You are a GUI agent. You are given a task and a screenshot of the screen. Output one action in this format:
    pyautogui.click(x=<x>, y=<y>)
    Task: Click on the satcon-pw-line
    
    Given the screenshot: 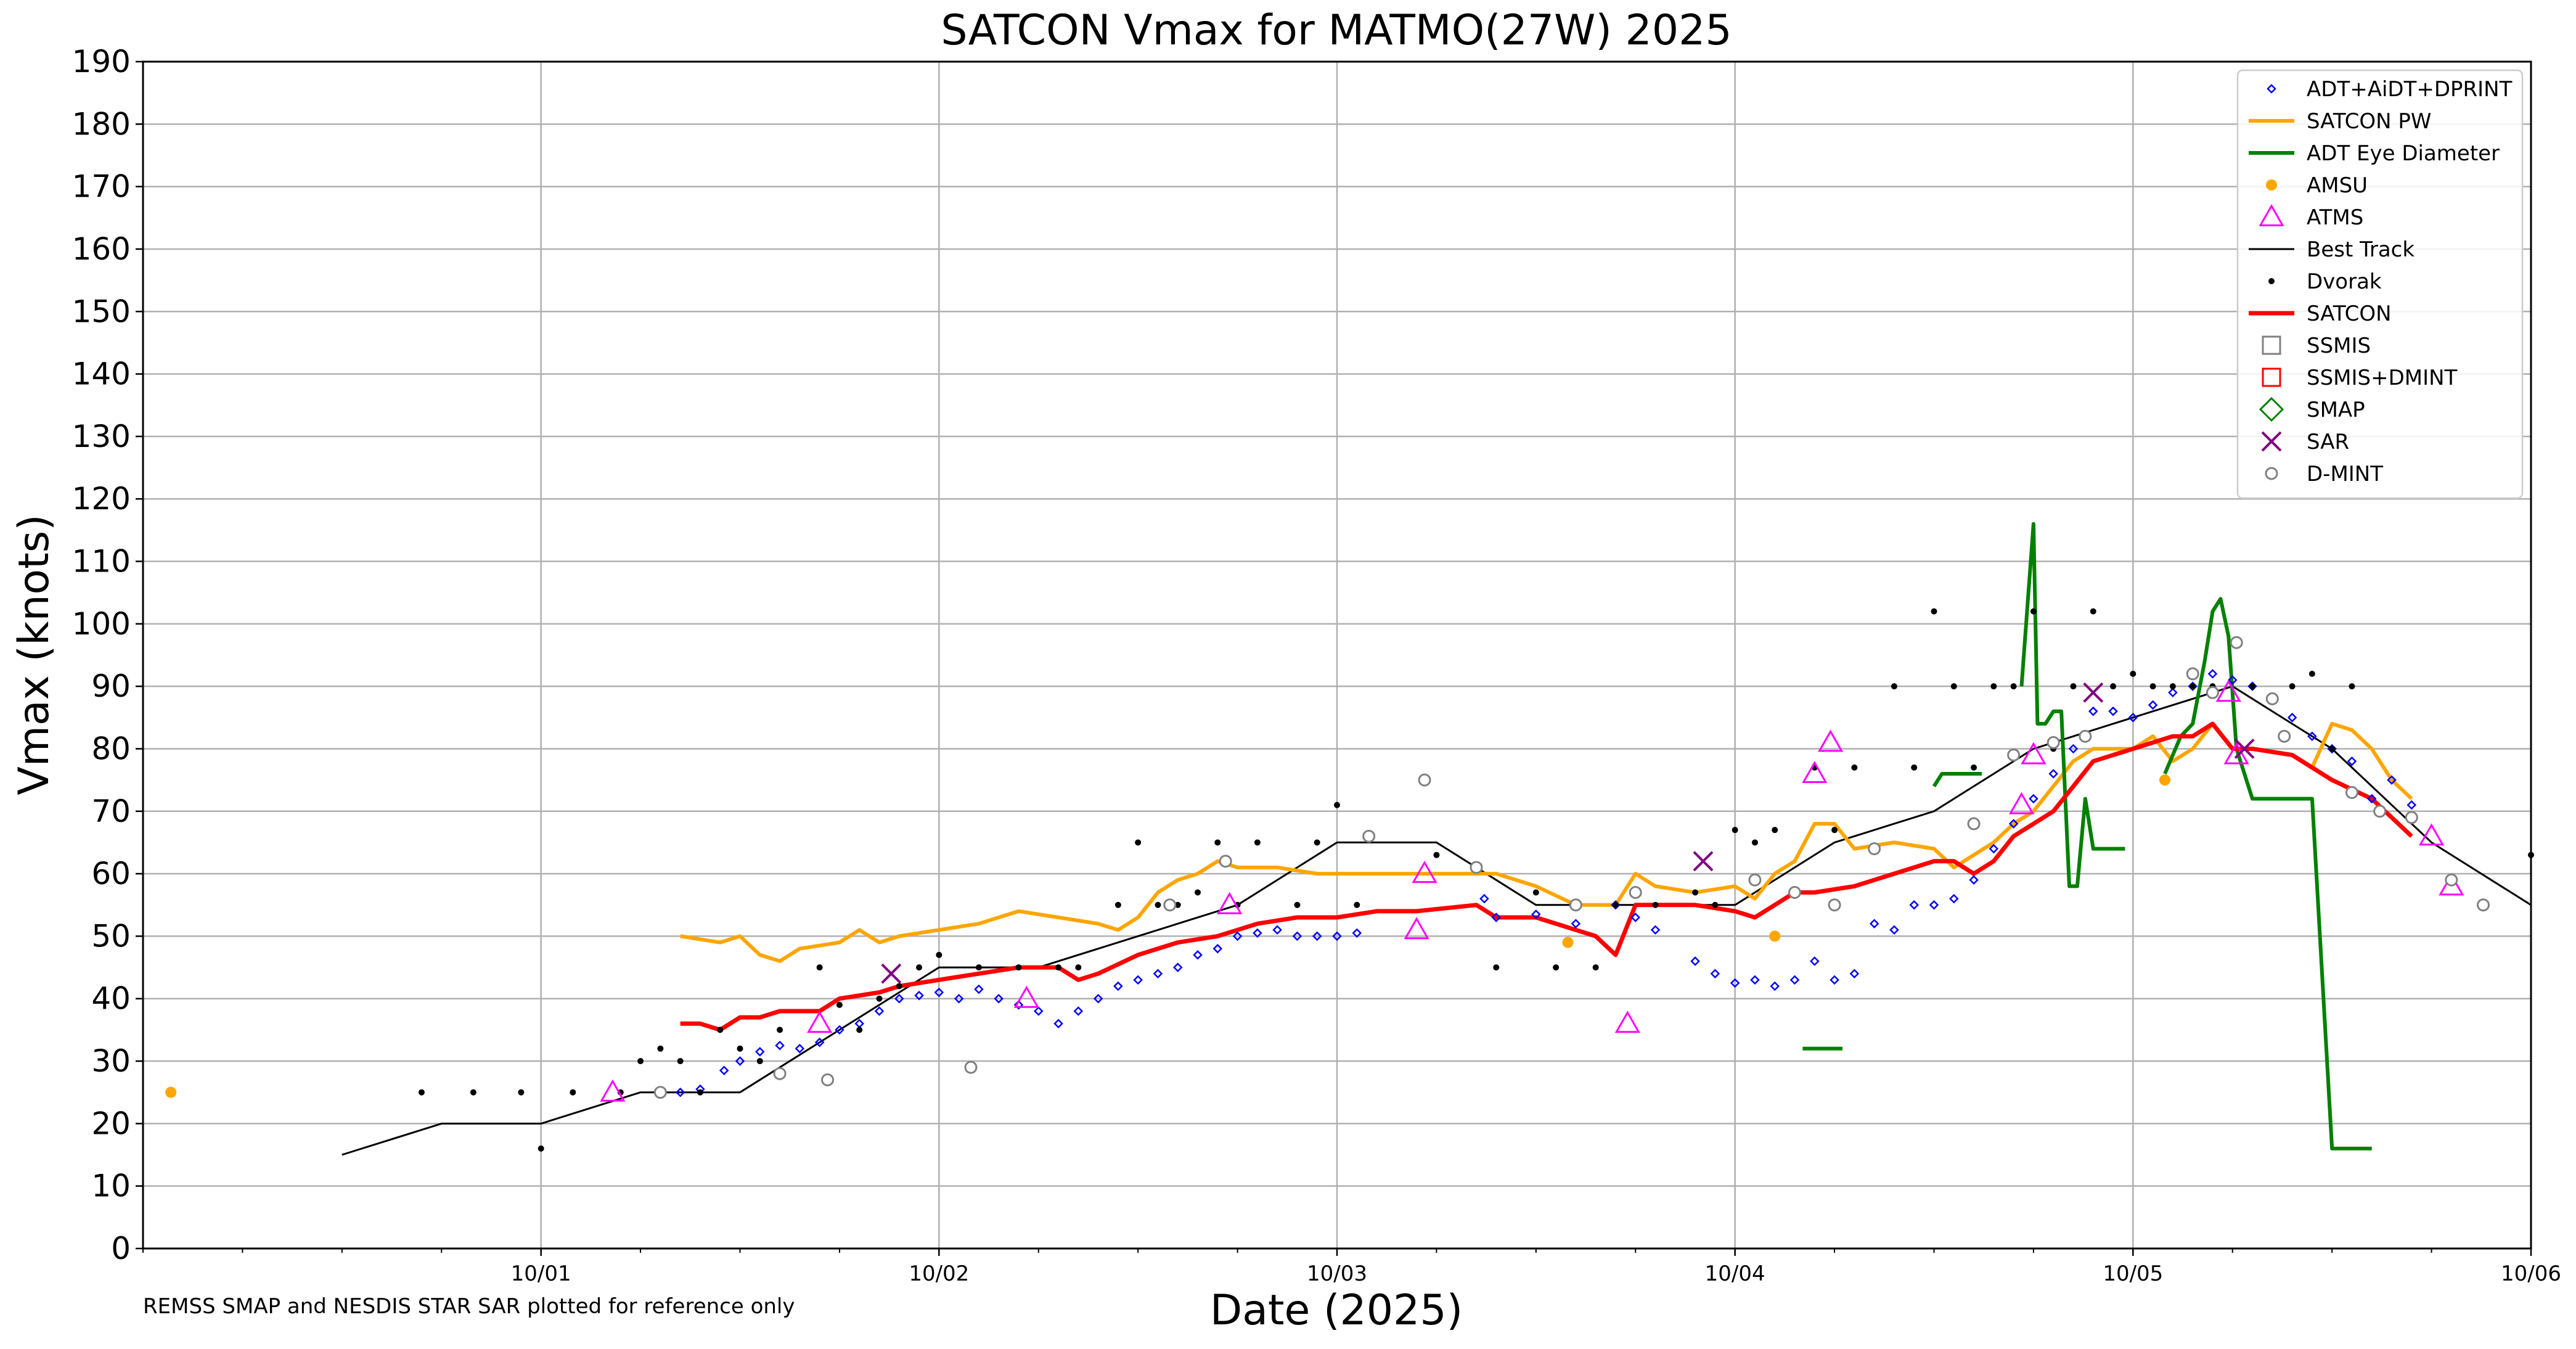 What is the action you would take?
    pyautogui.click(x=1546, y=842)
    